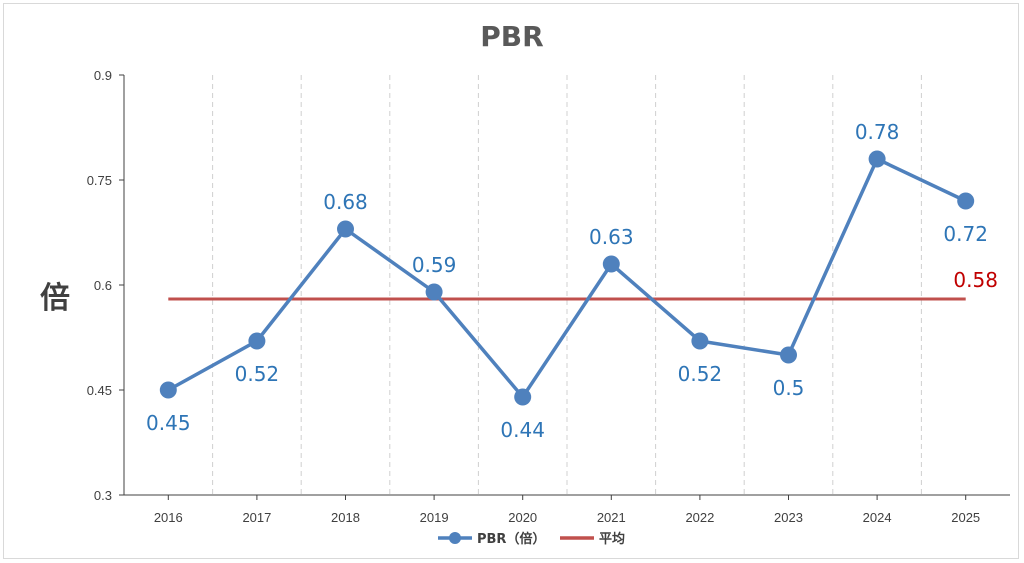 The image size is (1024, 563). What do you see at coordinates (434, 265) in the screenshot?
I see `pbr-data-label: 0.59` at bounding box center [434, 265].